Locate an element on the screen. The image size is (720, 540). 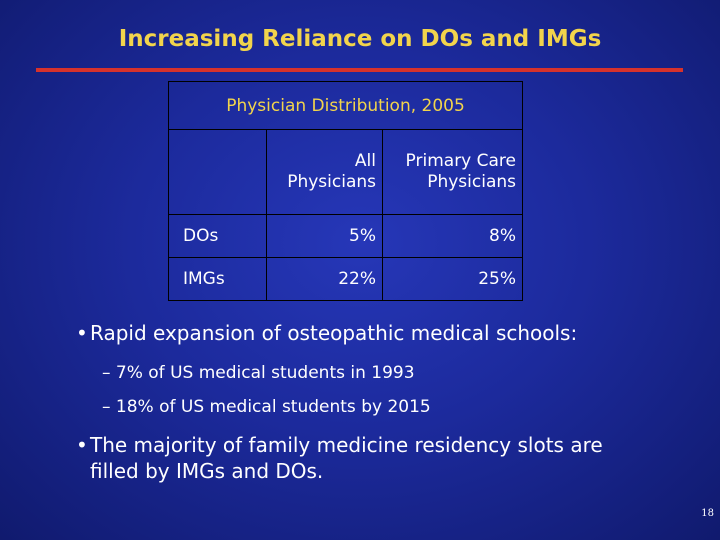
row-label-imgs: IMGs is located at coordinates (217, 279).